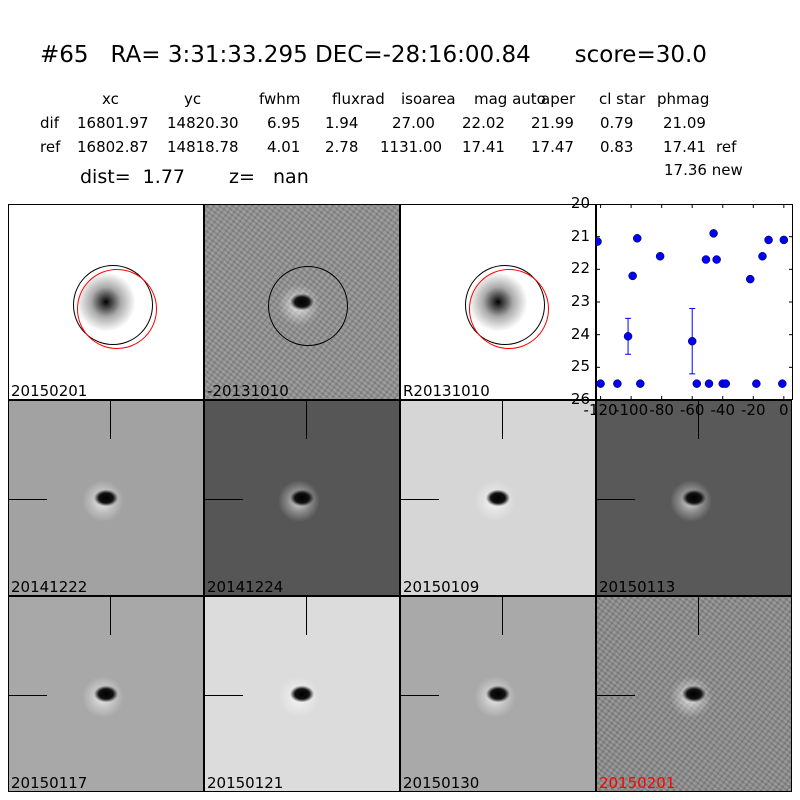  What do you see at coordinates (245, 783) in the screenshot?
I see `stamp-date-label: 20150121` at bounding box center [245, 783].